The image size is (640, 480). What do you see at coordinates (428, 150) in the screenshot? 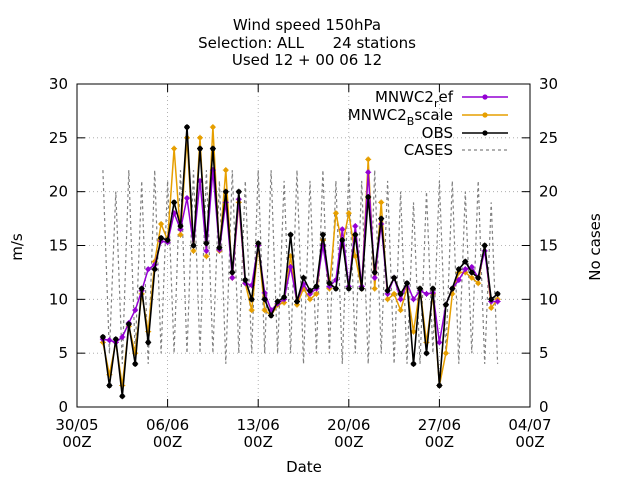
I see `legend-label-cases: CASES` at bounding box center [428, 150].